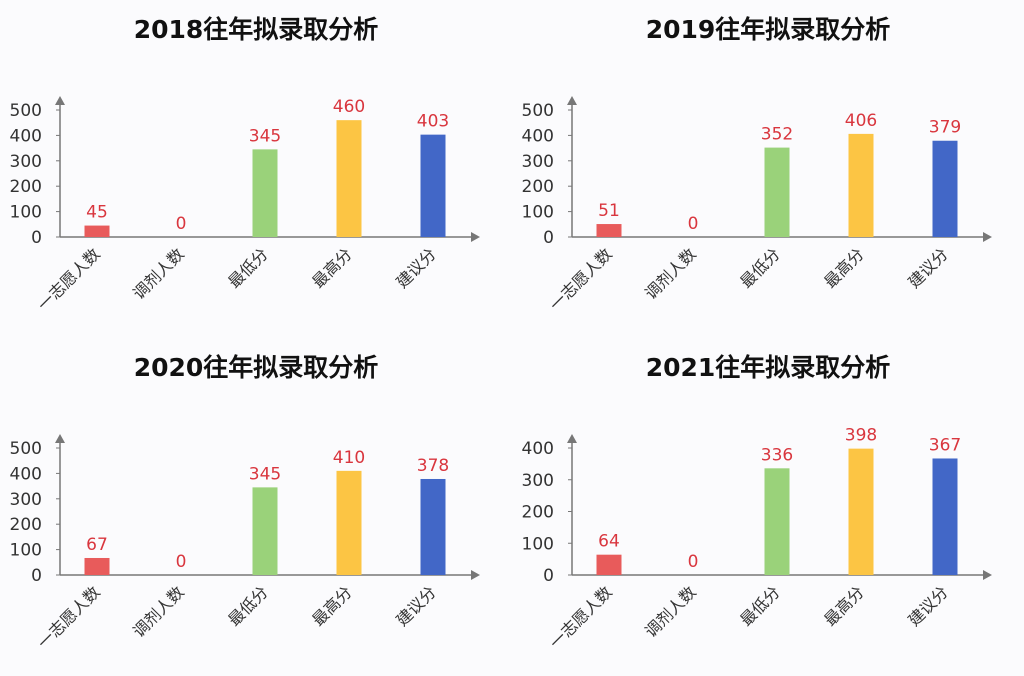 The width and height of the screenshot is (1024, 676). Describe the element at coordinates (433, 122) in the screenshot. I see `data-label: 403` at that location.